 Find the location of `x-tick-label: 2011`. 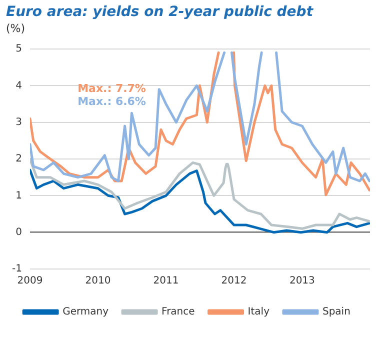

x-tick-label: 2011 is located at coordinates (166, 281).